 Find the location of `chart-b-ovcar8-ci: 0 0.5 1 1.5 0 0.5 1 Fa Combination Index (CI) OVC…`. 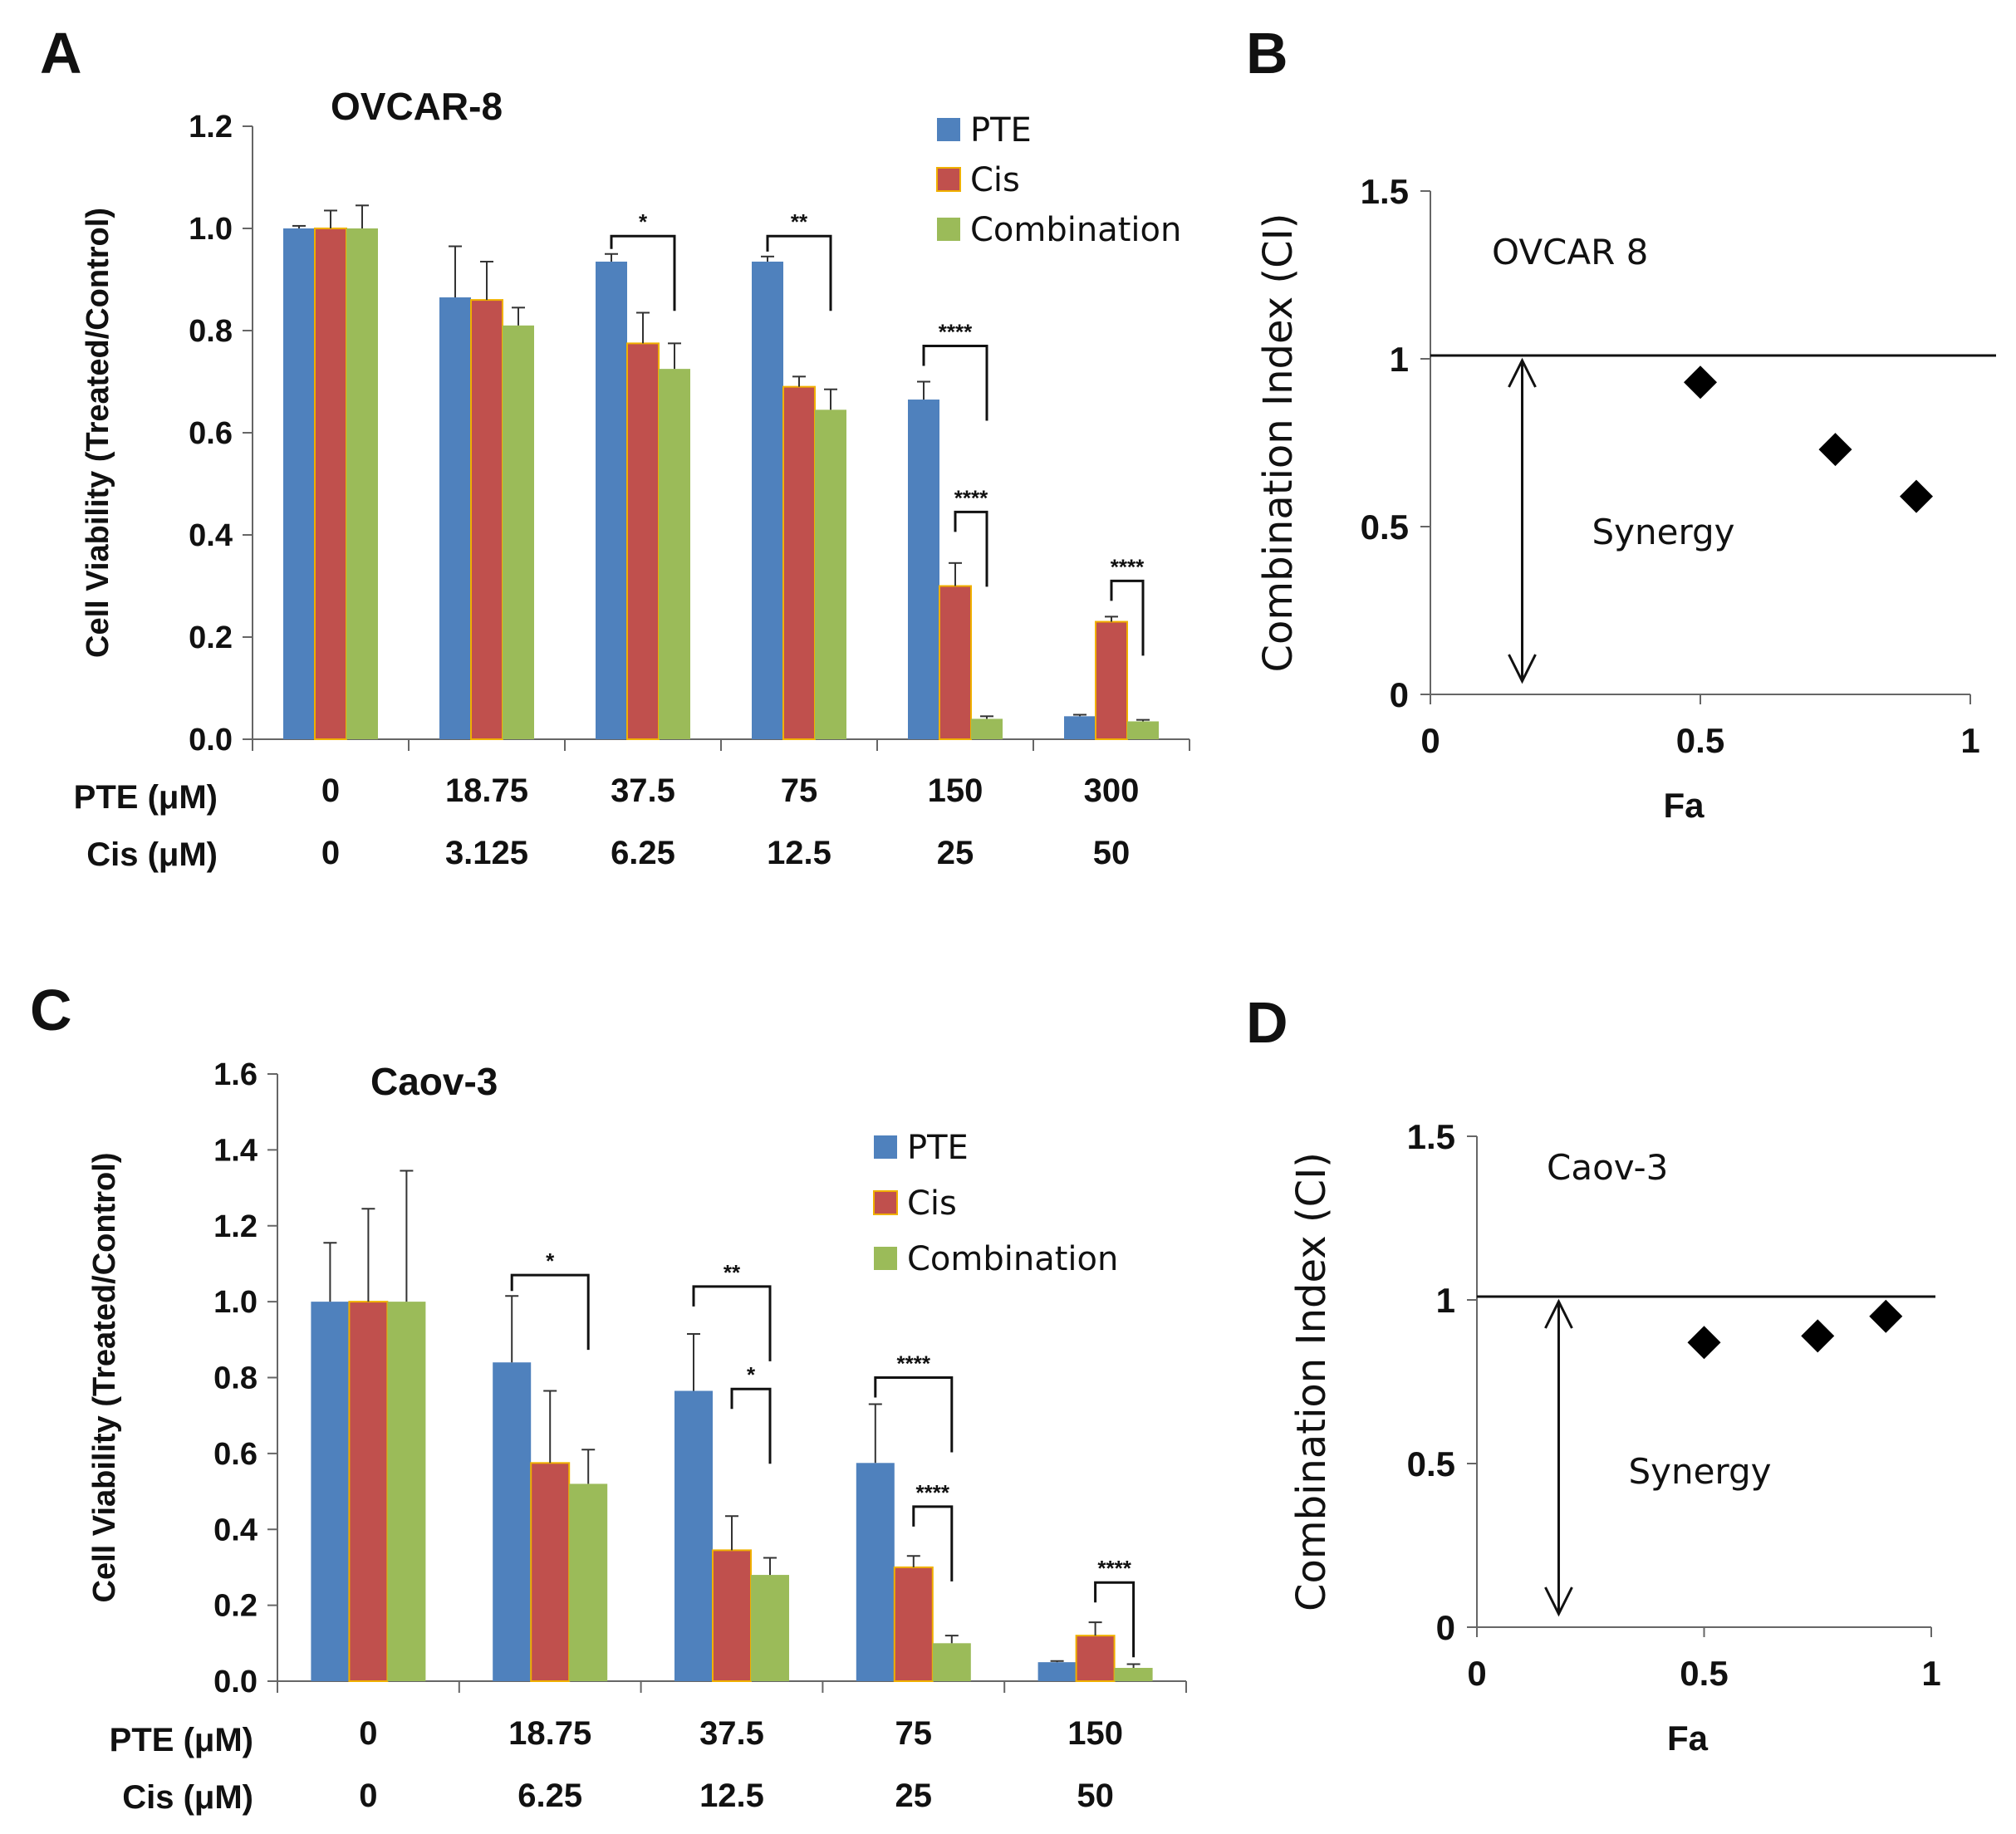

chart-b-ovcar8-ci: 0 0.5 1 1.5 0 0.5 1 Fa Combination Index (CI) OVC… is located at coordinates (1625, 498).